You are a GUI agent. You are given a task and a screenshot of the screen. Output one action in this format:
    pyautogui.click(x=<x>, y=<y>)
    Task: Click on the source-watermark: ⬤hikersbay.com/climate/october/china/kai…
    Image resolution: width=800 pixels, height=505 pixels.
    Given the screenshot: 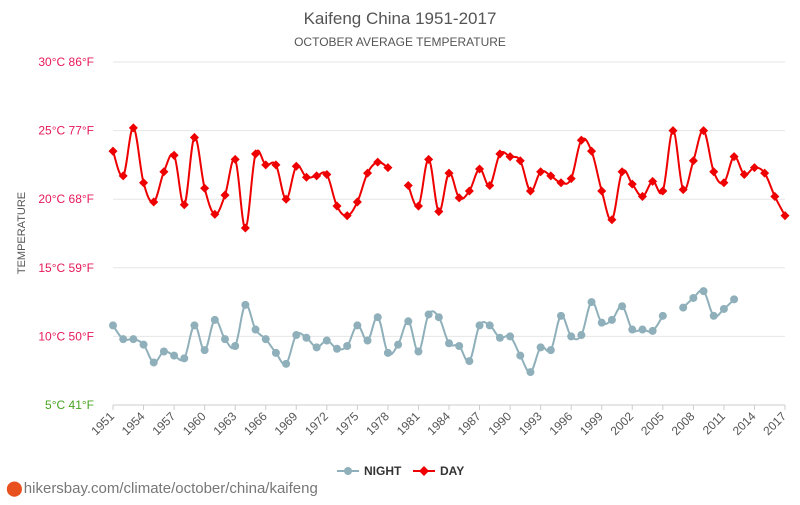 What is the action you would take?
    pyautogui.click(x=162, y=488)
    